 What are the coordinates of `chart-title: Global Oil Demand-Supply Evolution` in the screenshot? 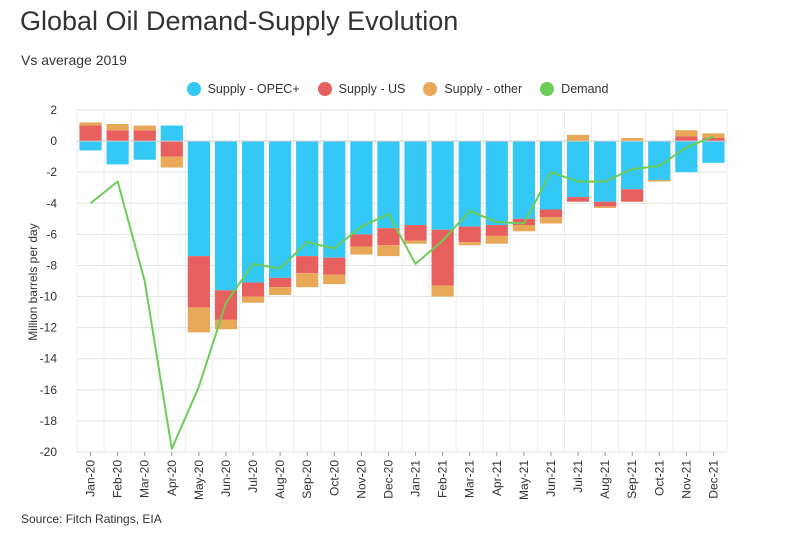 It's located at (239, 21).